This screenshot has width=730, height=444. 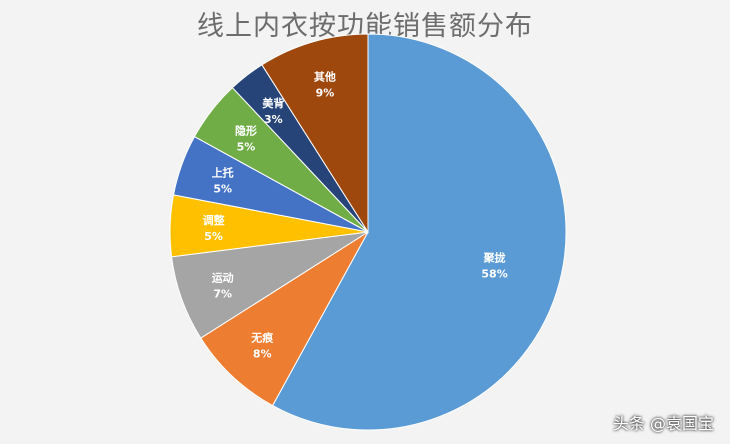 What do you see at coordinates (325, 77) in the screenshot?
I see `slice-category-label: 其他` at bounding box center [325, 77].